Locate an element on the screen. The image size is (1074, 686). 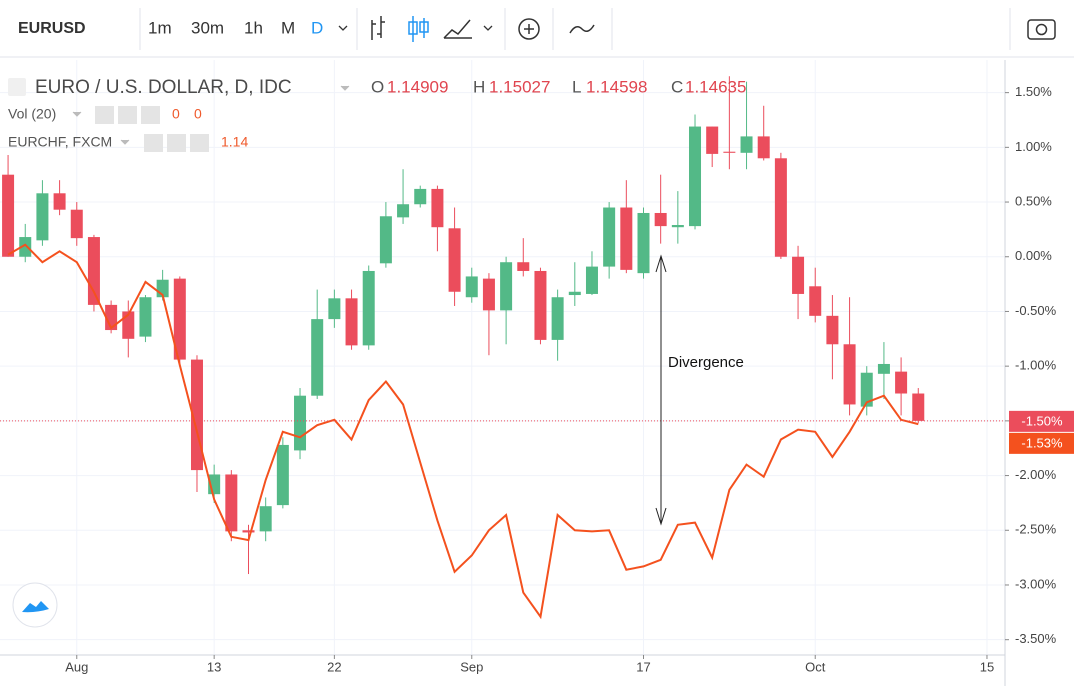
legend-handle is located at coordinates (17, 87).